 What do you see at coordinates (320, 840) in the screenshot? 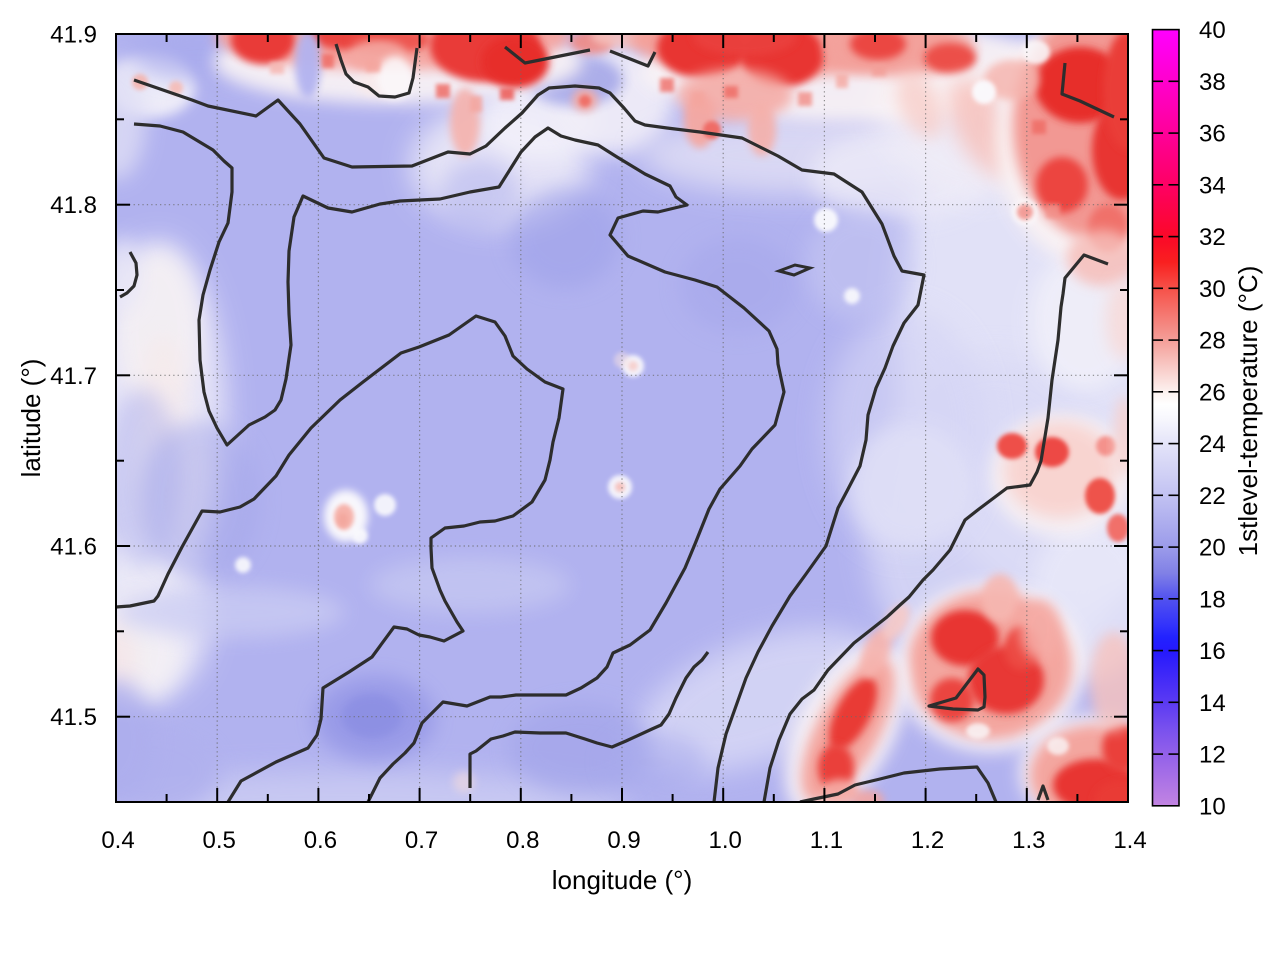
I see `svg-text: 0.6` at bounding box center [320, 840].